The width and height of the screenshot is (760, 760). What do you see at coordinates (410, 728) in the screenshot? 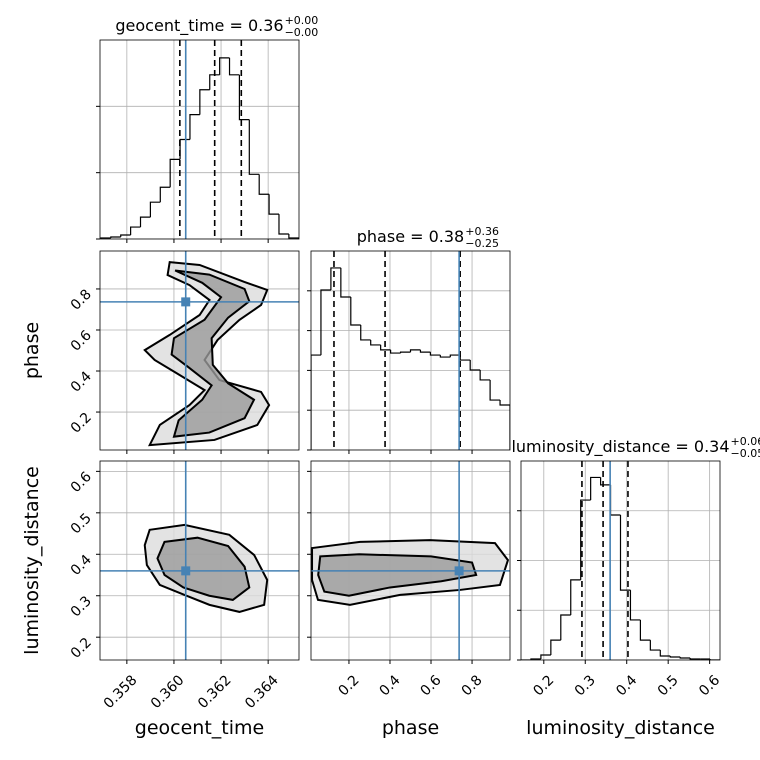
I see `x-axis-label: phase` at bounding box center [410, 728].